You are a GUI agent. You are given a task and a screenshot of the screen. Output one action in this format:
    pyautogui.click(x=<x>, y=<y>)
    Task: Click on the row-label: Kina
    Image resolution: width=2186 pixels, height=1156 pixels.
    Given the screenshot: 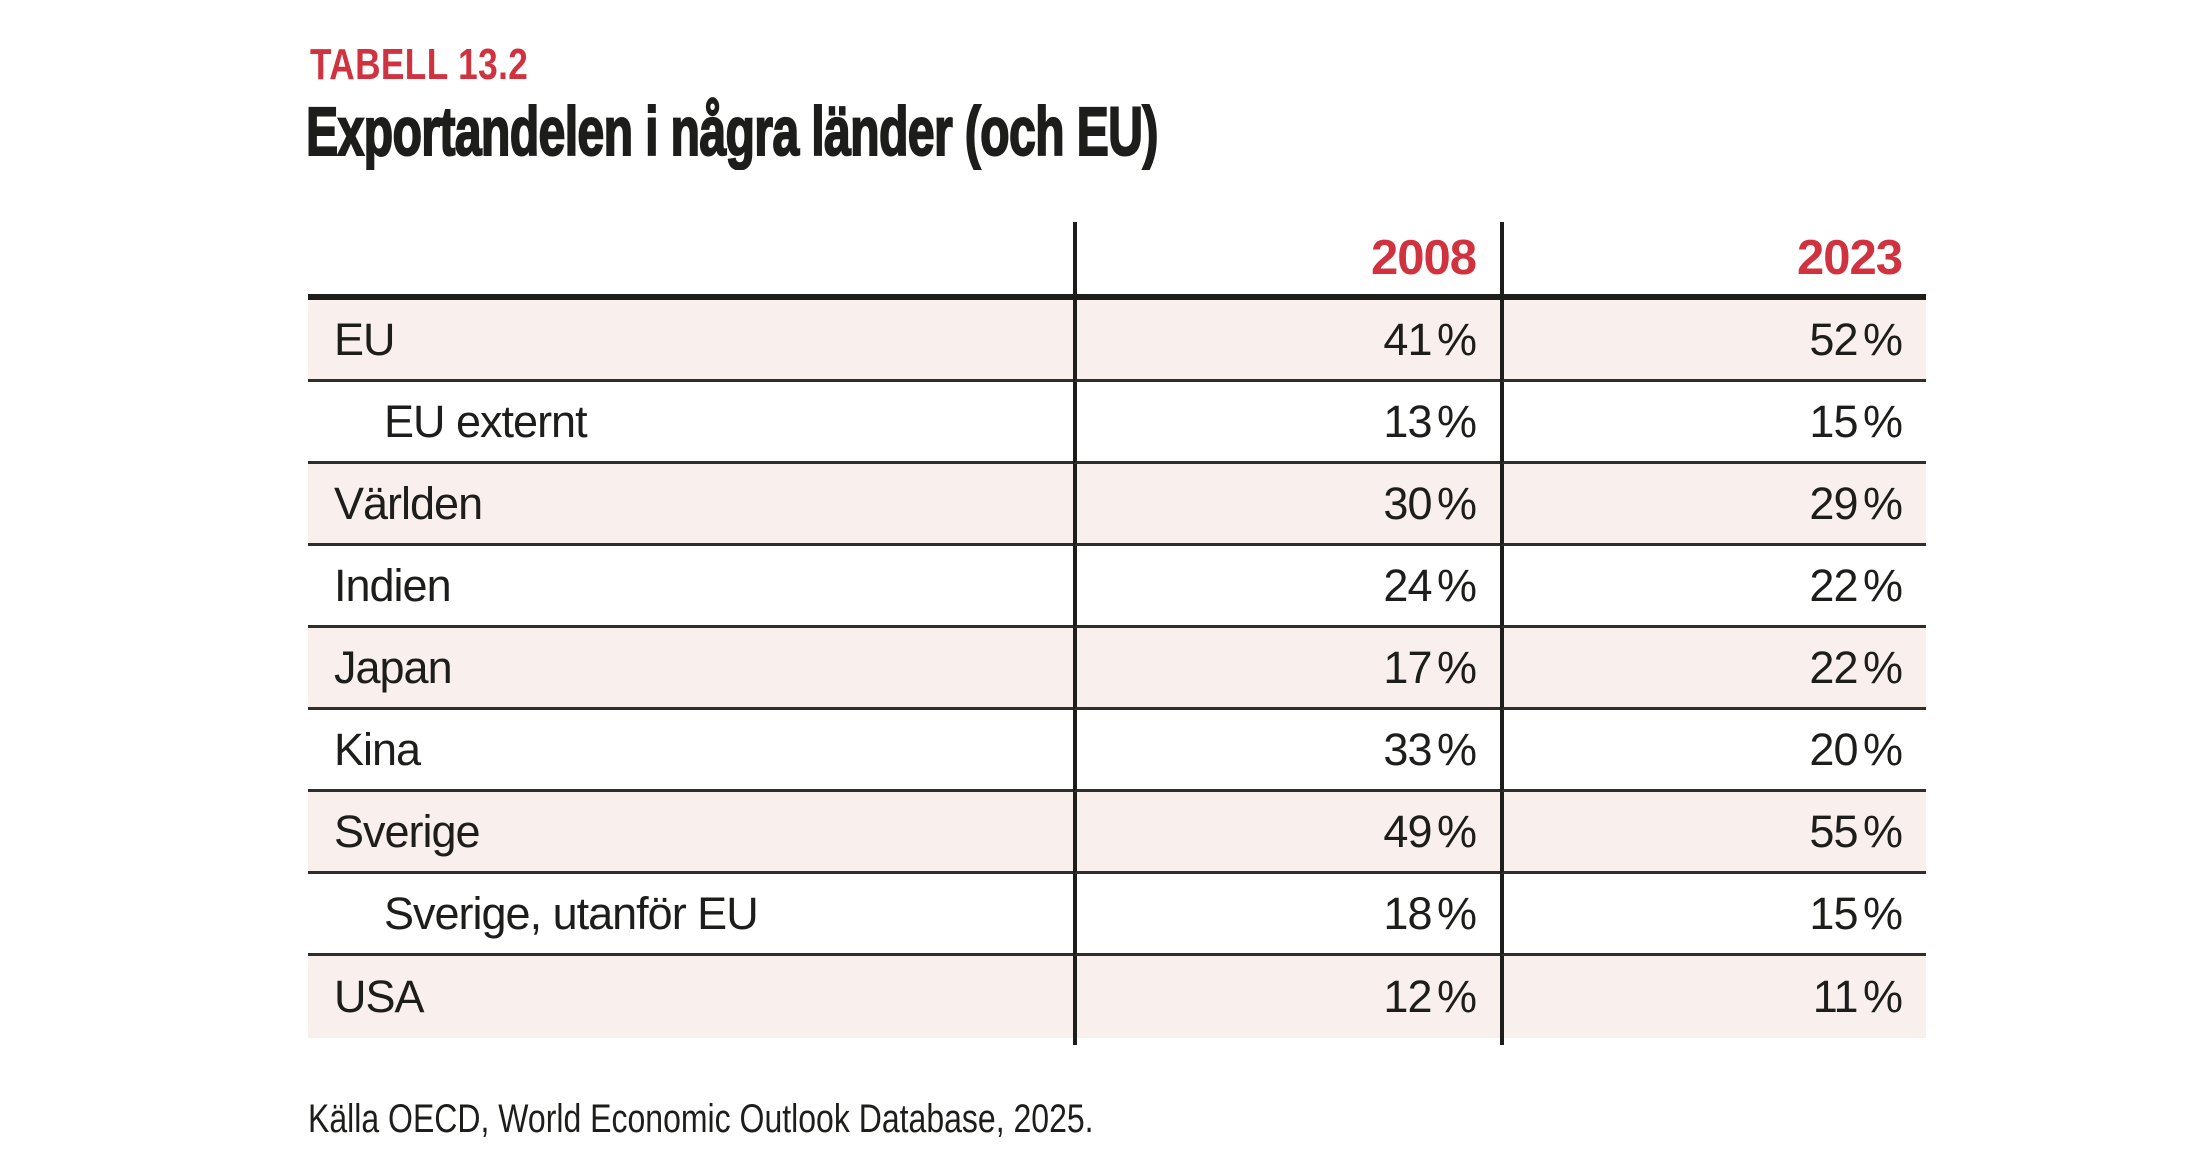 What is the action you would take?
    pyautogui.click(x=690, y=751)
    